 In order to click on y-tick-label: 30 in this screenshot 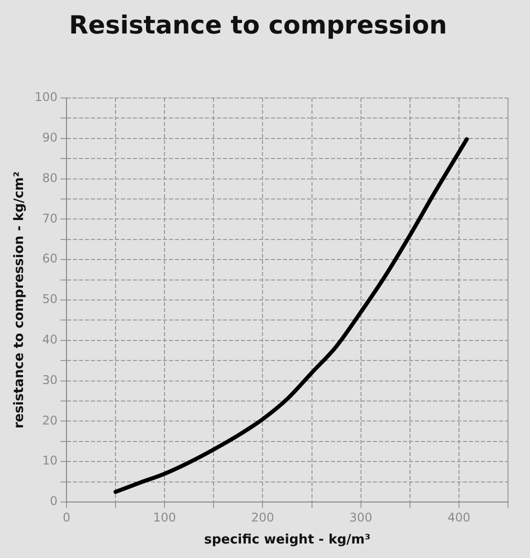, I will do `click(50, 379)`.